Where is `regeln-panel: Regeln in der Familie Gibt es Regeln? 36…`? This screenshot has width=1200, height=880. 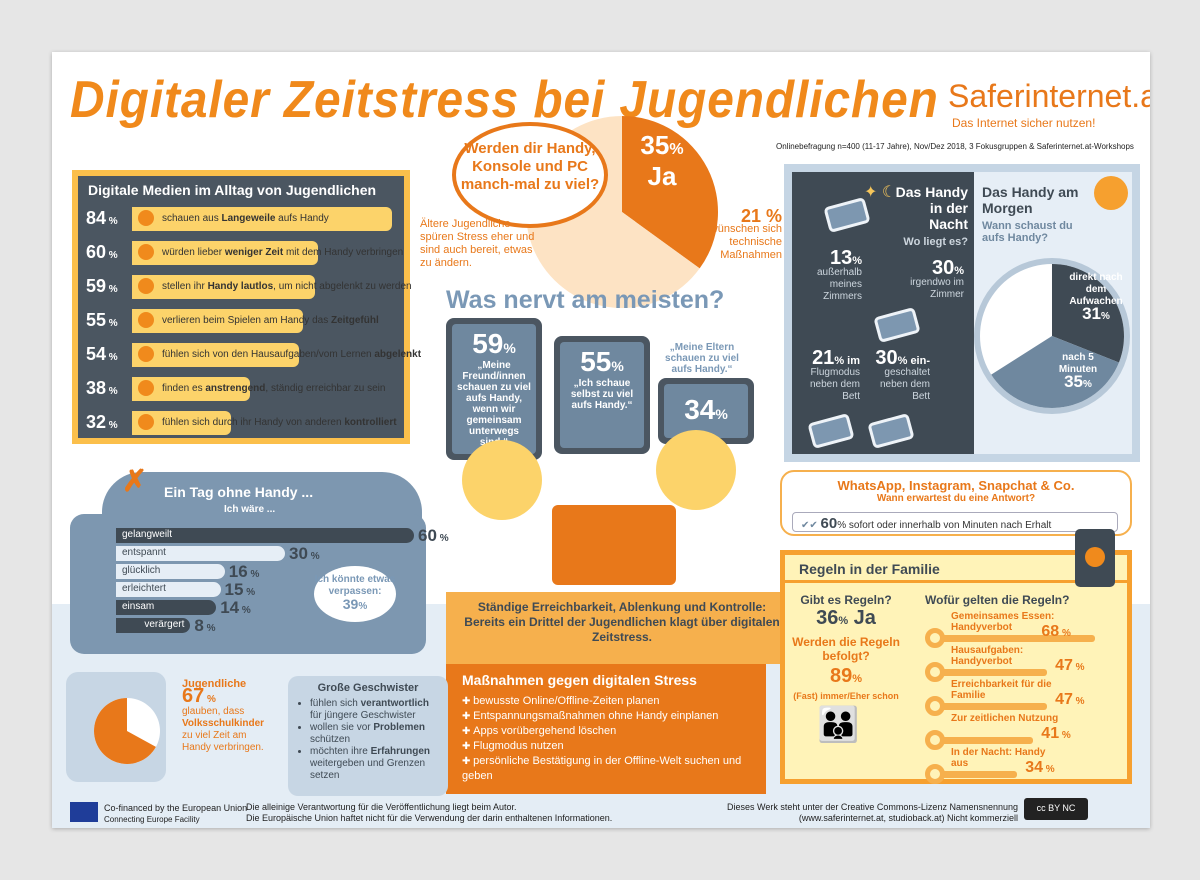
regeln-panel: Regeln in der Familie Gibt es Regeln? 36… is located at coordinates (956, 657).